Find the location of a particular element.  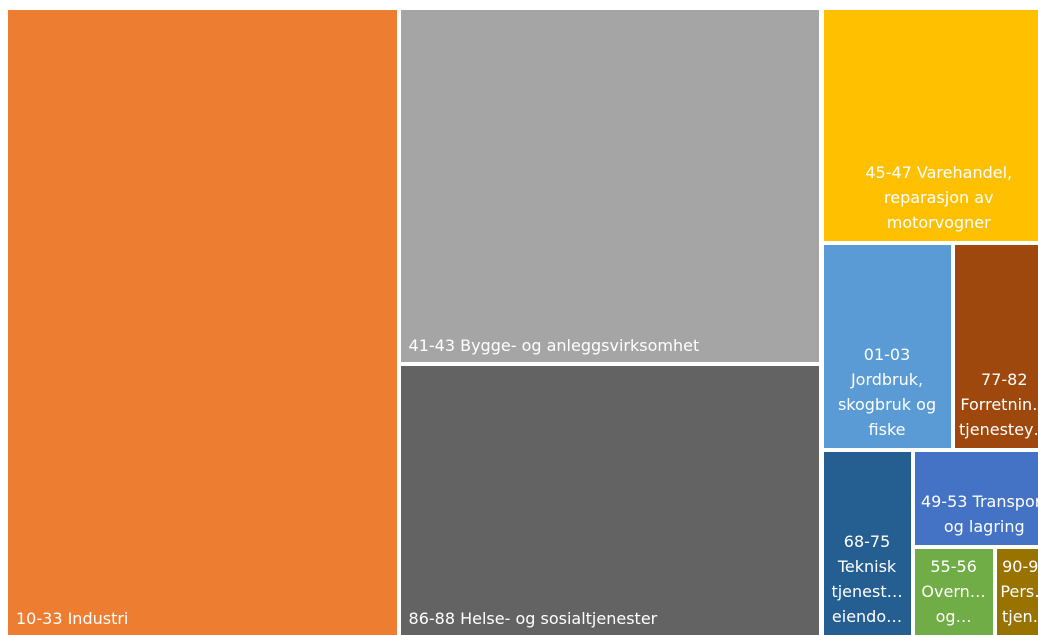

treemap-cell: 49-53 Transport og lagring is located at coordinates (976, 498).